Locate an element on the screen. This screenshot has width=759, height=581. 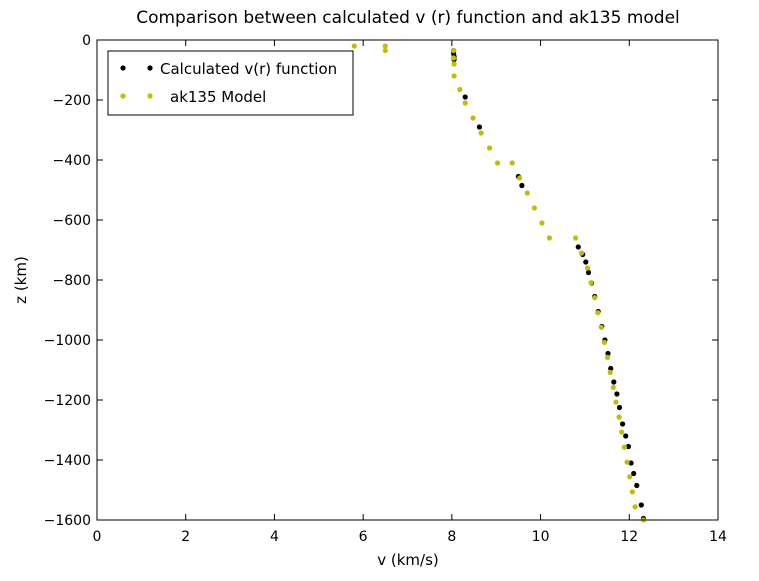
x-tick-label-6: 12 is located at coordinates (629, 537).